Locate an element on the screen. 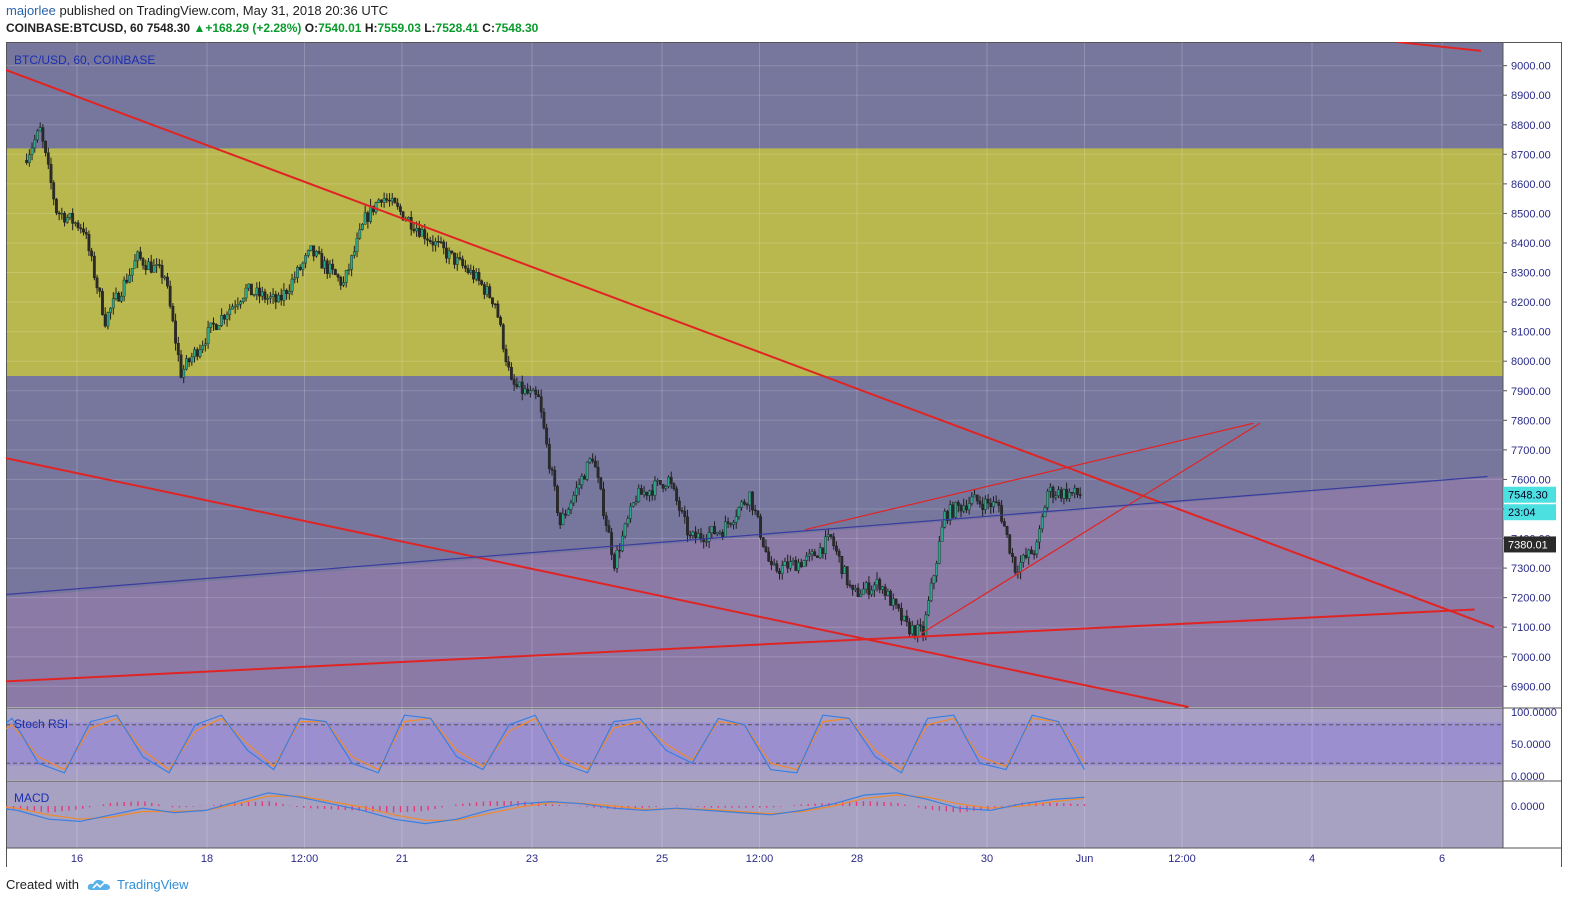 This screenshot has width=1570, height=904. y-tick-label: 8900.00 is located at coordinates (1531, 96).